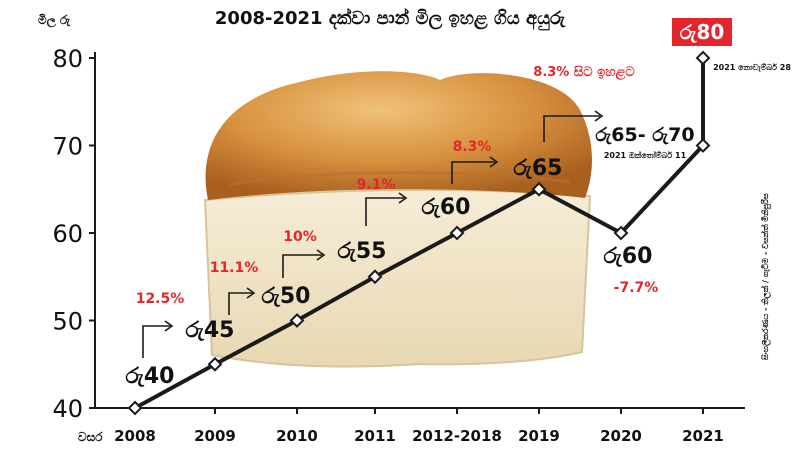 This screenshot has width=800, height=450. Describe the element at coordinates (636, 288) in the screenshot. I see `percent-label-2020: -7.7%` at that location.